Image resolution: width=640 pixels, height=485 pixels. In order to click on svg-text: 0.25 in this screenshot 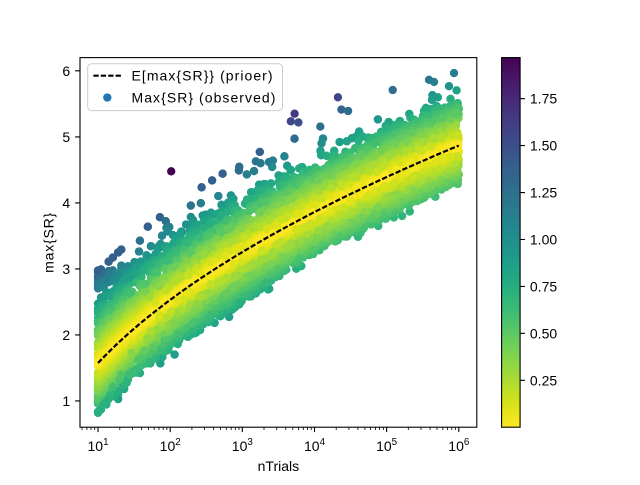, I will do `click(543, 380)`.